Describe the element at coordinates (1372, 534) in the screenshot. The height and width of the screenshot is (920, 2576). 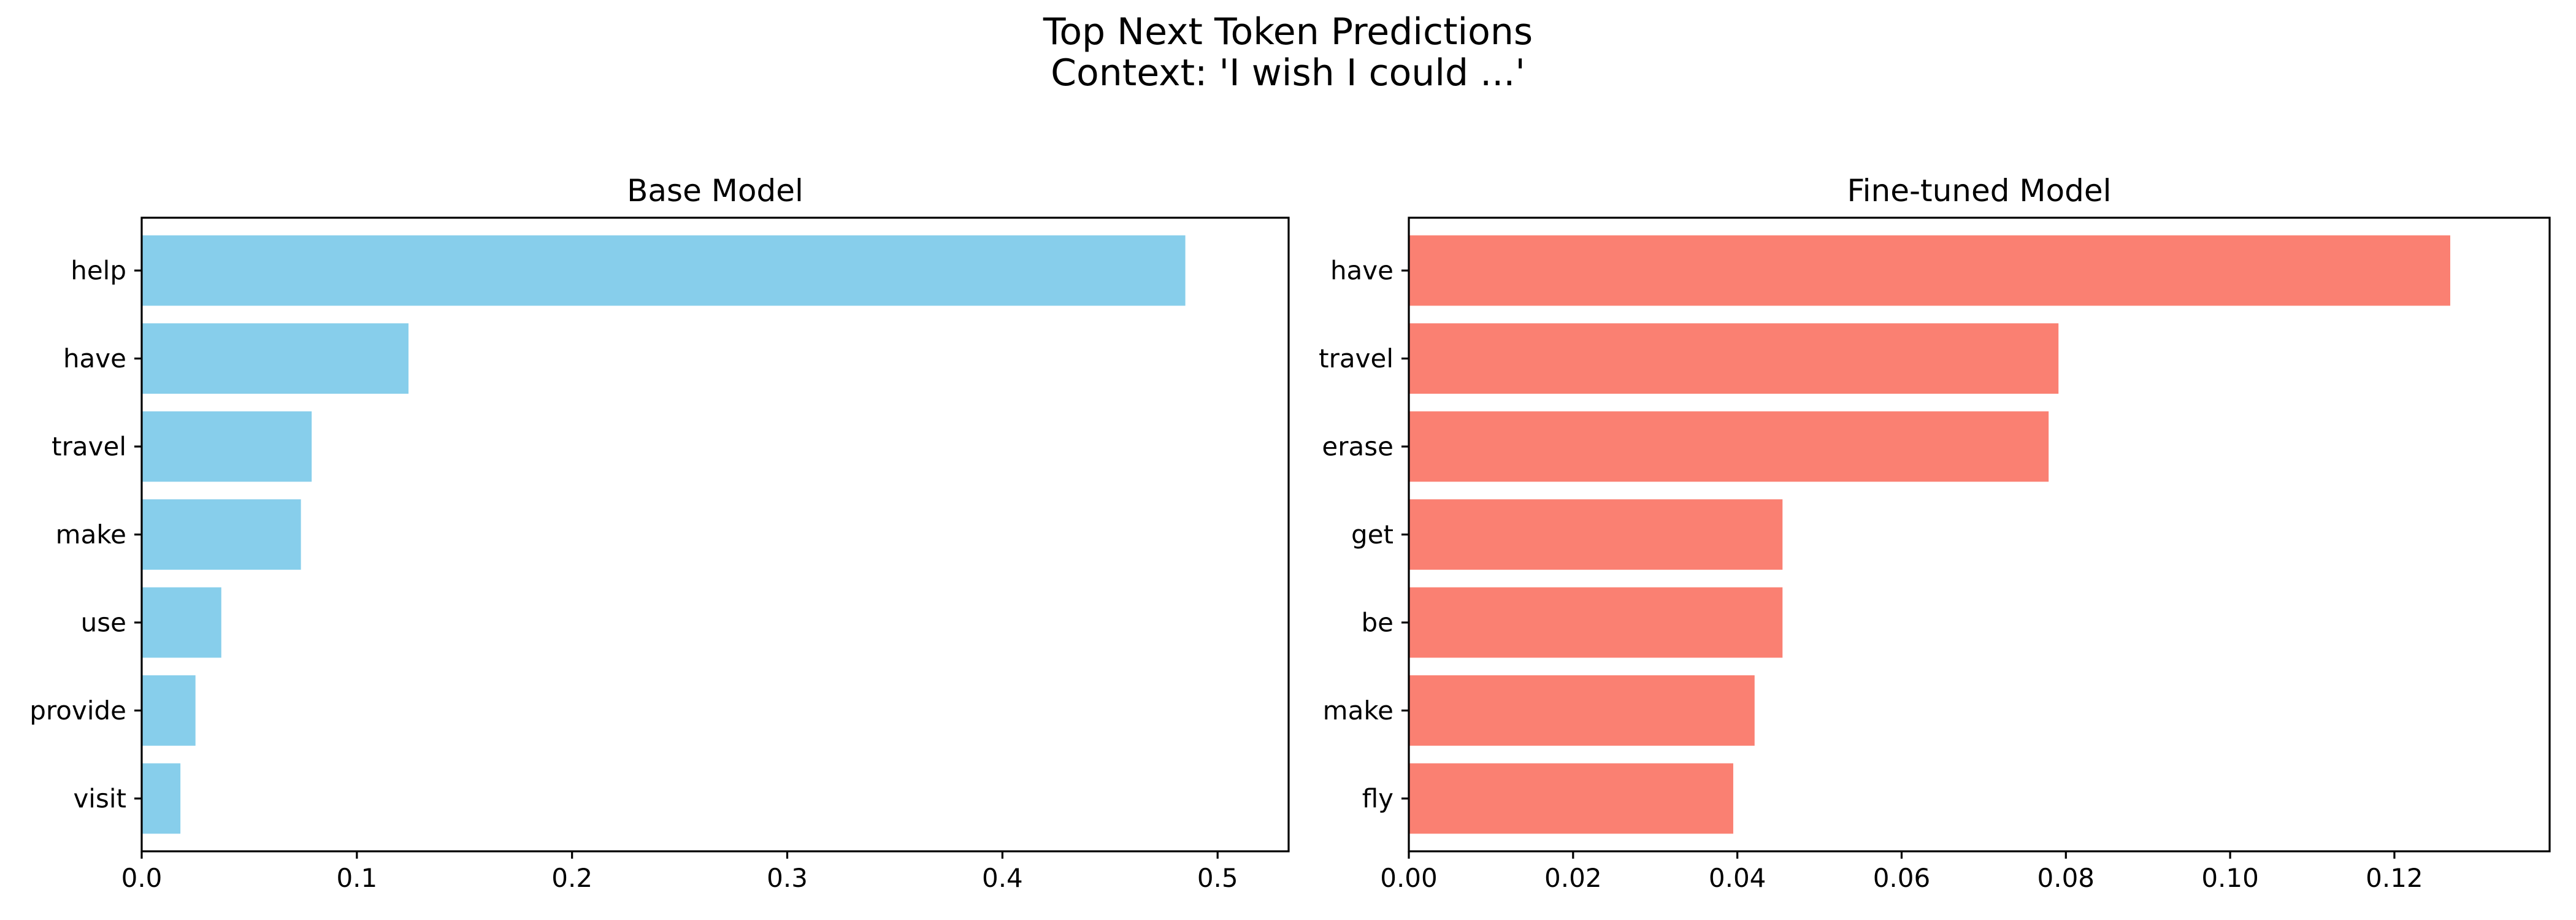
I see `fine-tuned-model-category-label: get` at that location.